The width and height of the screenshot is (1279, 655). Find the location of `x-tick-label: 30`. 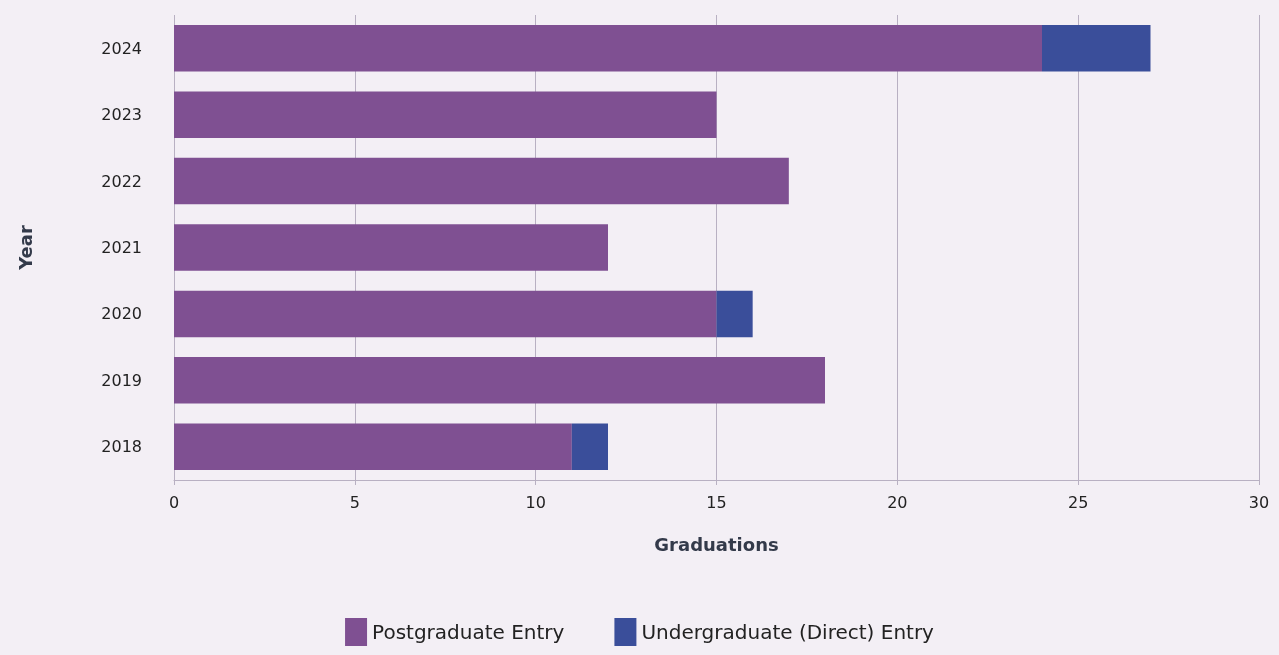

x-tick-label: 30 is located at coordinates (1259, 502).